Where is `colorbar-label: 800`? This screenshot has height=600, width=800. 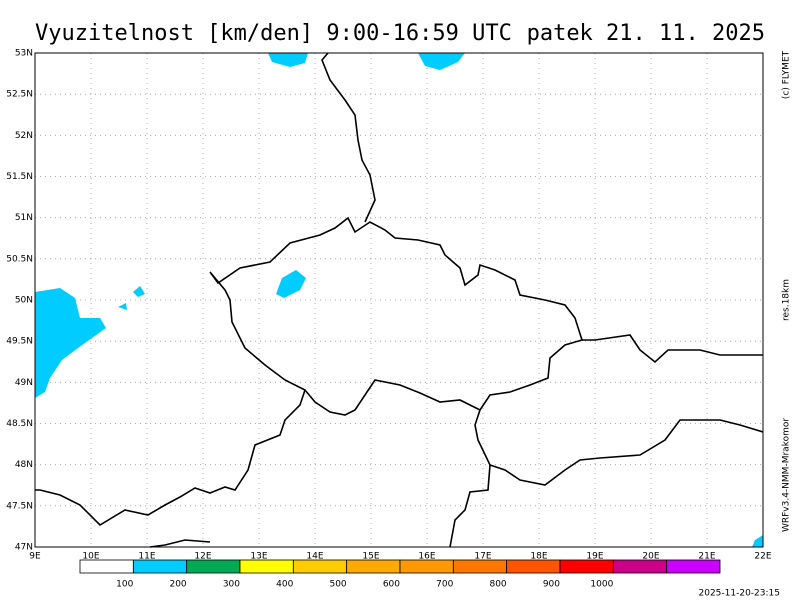 colorbar-label: 800 is located at coordinates (497, 585).